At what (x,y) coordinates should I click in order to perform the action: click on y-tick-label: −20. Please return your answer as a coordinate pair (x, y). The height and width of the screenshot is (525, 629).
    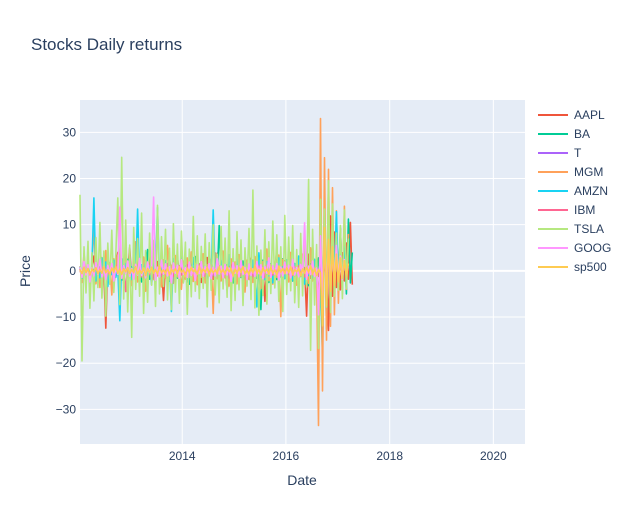
    Looking at the image, I should click on (66, 363).